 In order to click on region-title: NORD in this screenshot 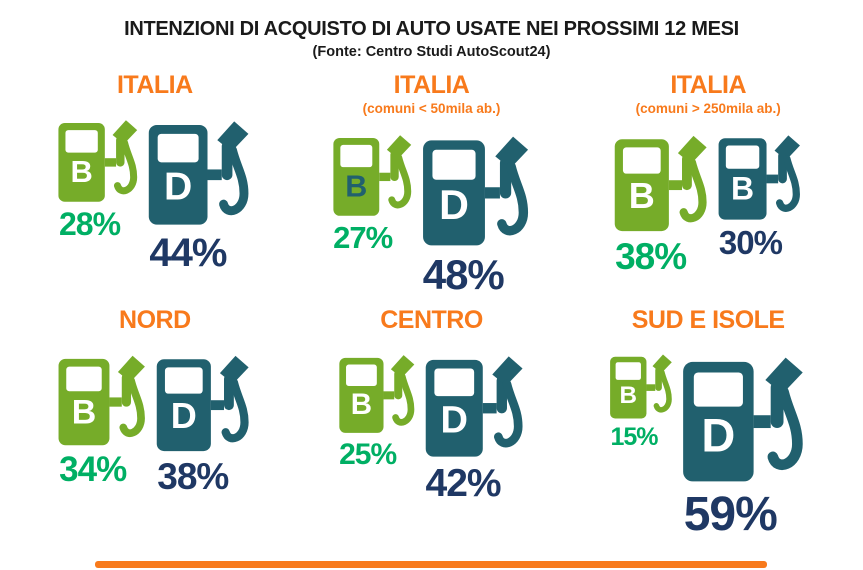, I will do `click(155, 320)`.